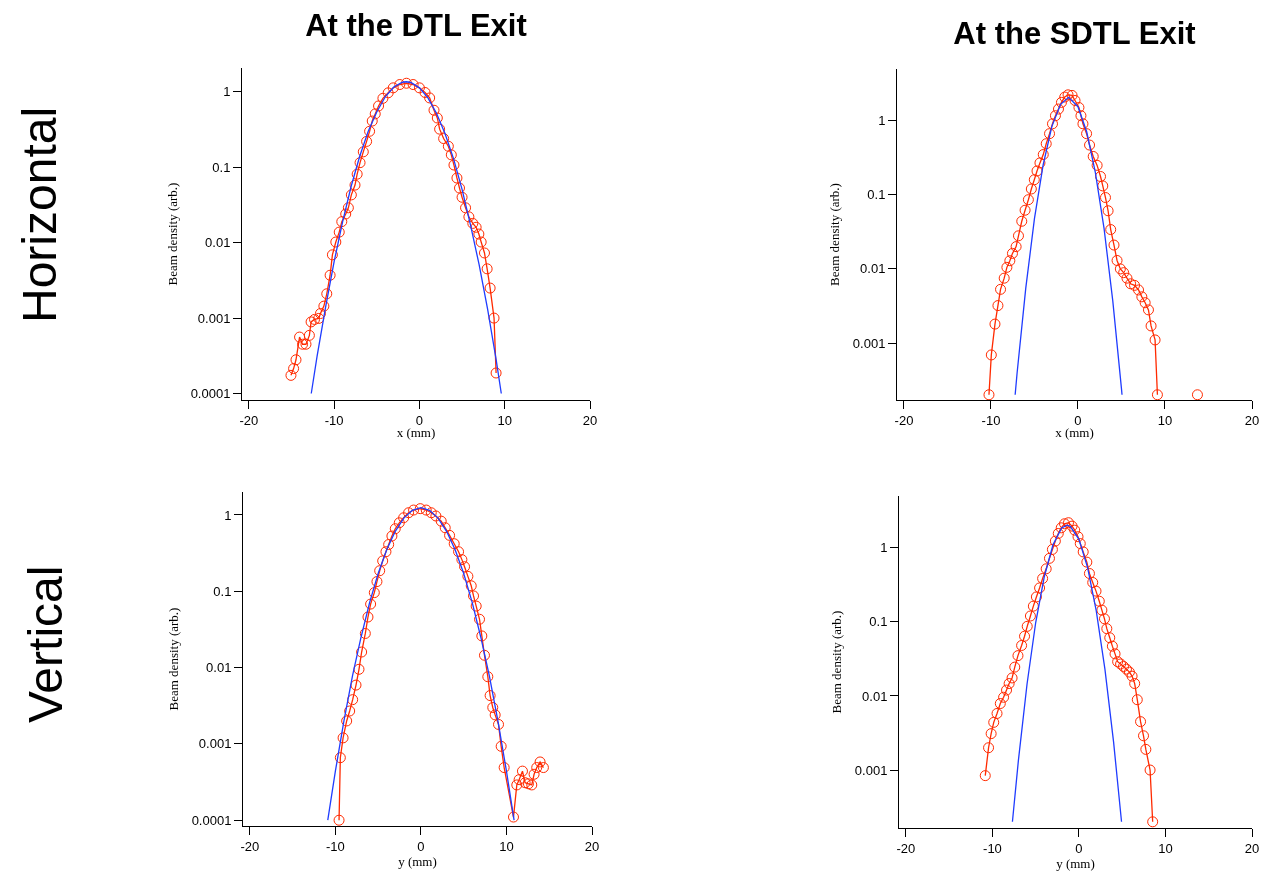  I want to click on y-tick-label: 0.001, so click(214, 318).